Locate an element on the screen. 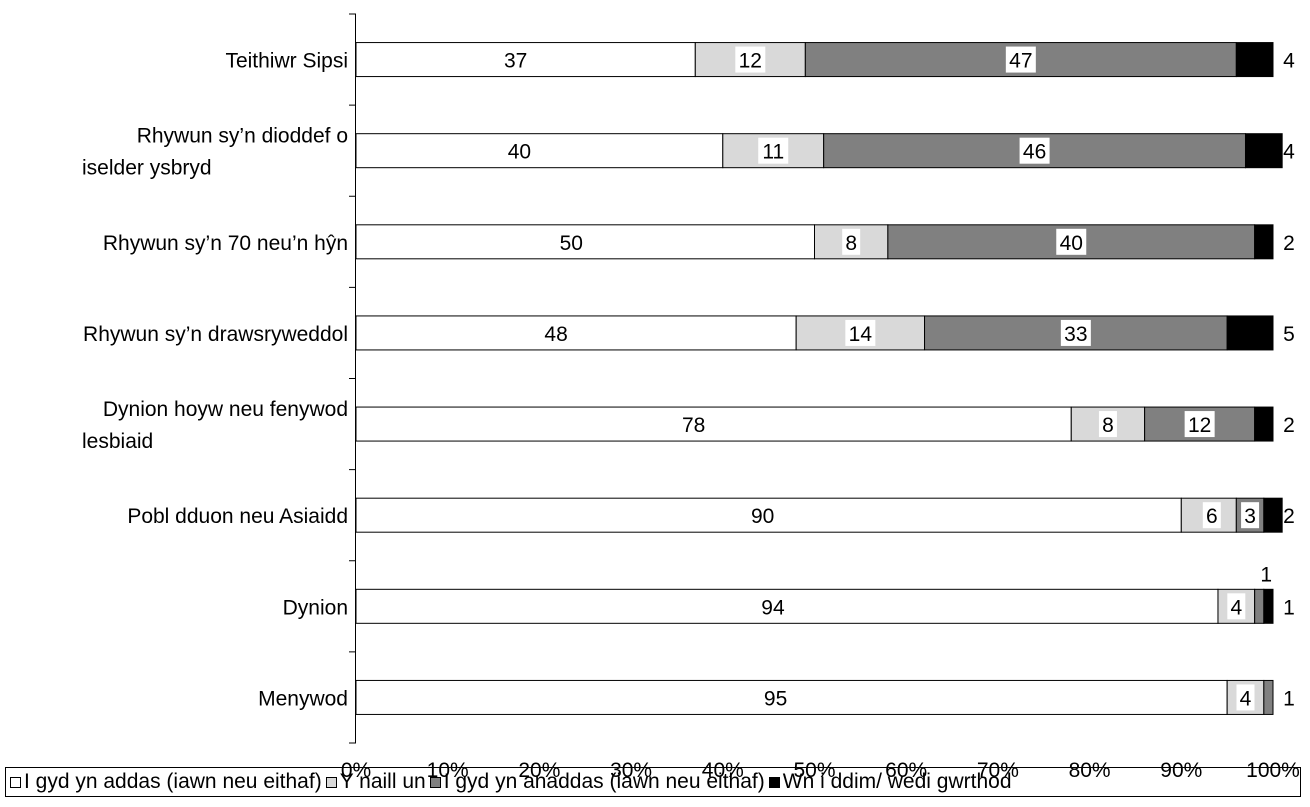 Image resolution: width=1310 pixels, height=807 pixels. legend-label-agree: I gyd yn addas (iawn neu eithaf) is located at coordinates (173, 781).